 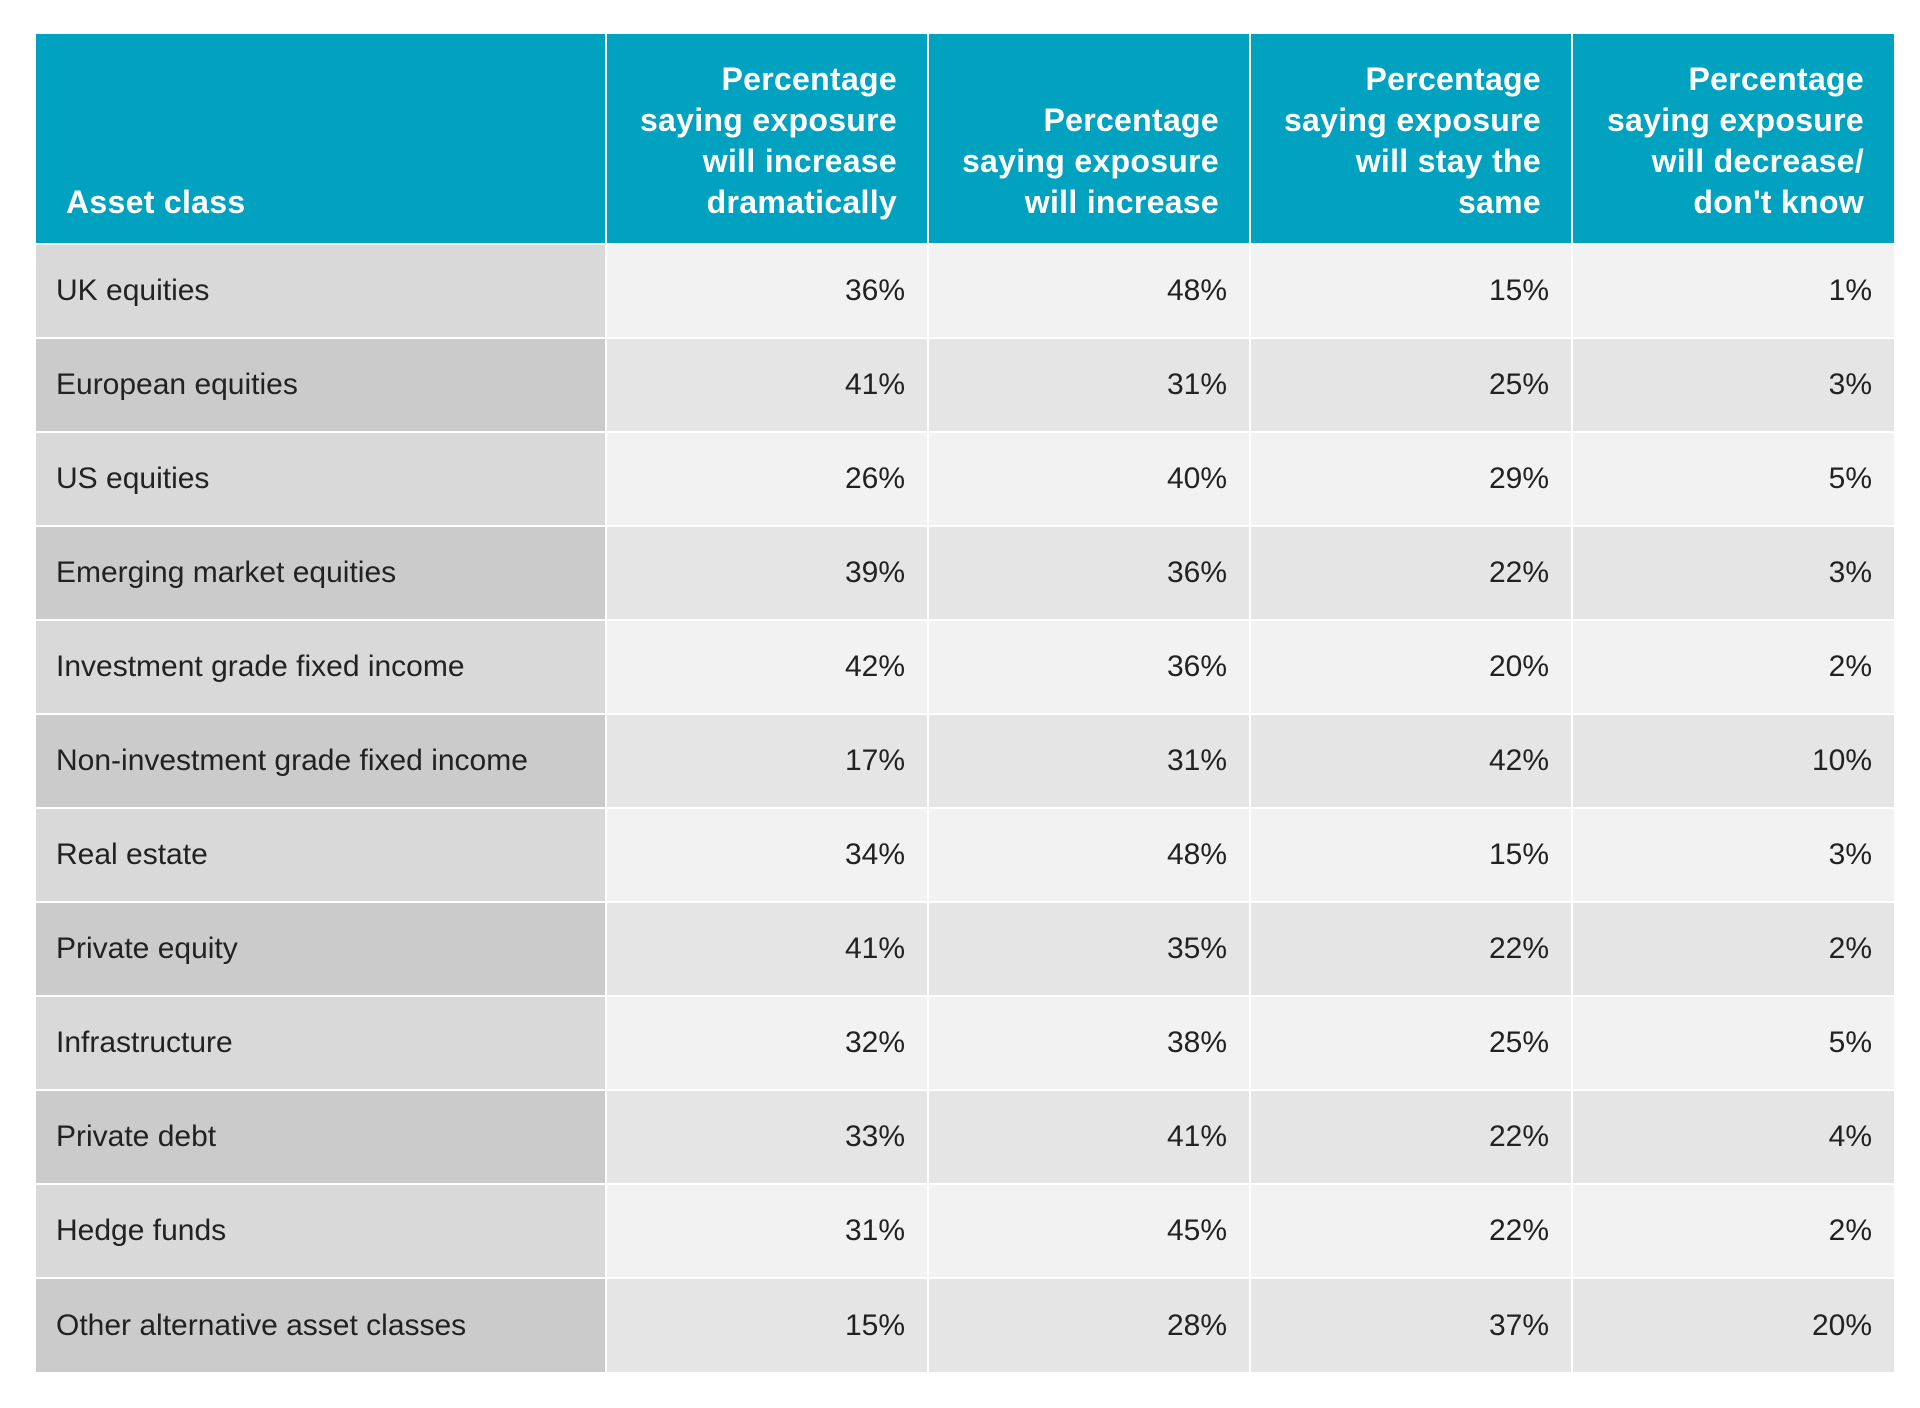 I want to click on percentage-cell: 33%, so click(x=766, y=1136).